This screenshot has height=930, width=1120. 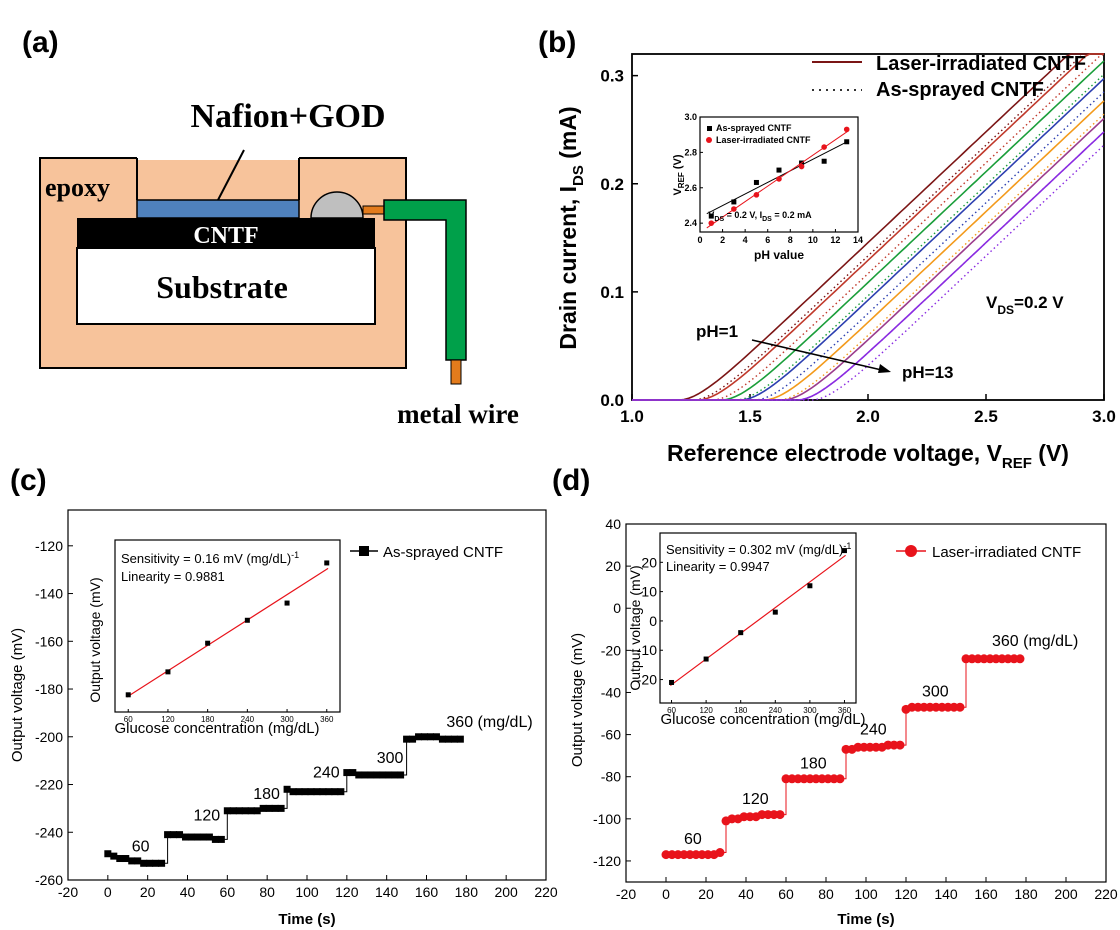 I want to click on b-xtick-label: 2.0, so click(x=868, y=416).